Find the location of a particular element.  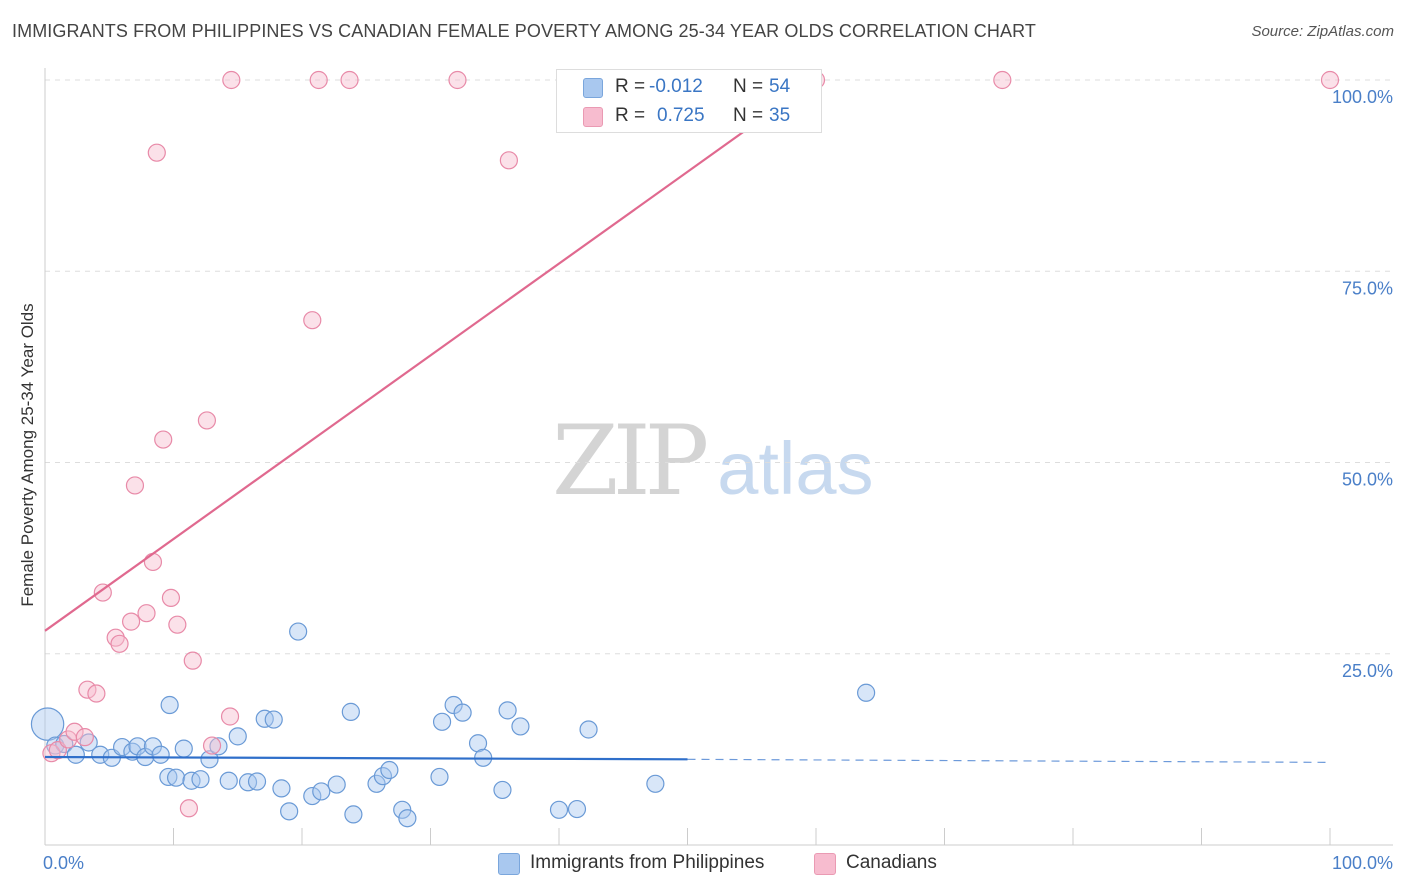

series-legend: Immigrants from Philippines Canadians is located at coordinates (703, 865).